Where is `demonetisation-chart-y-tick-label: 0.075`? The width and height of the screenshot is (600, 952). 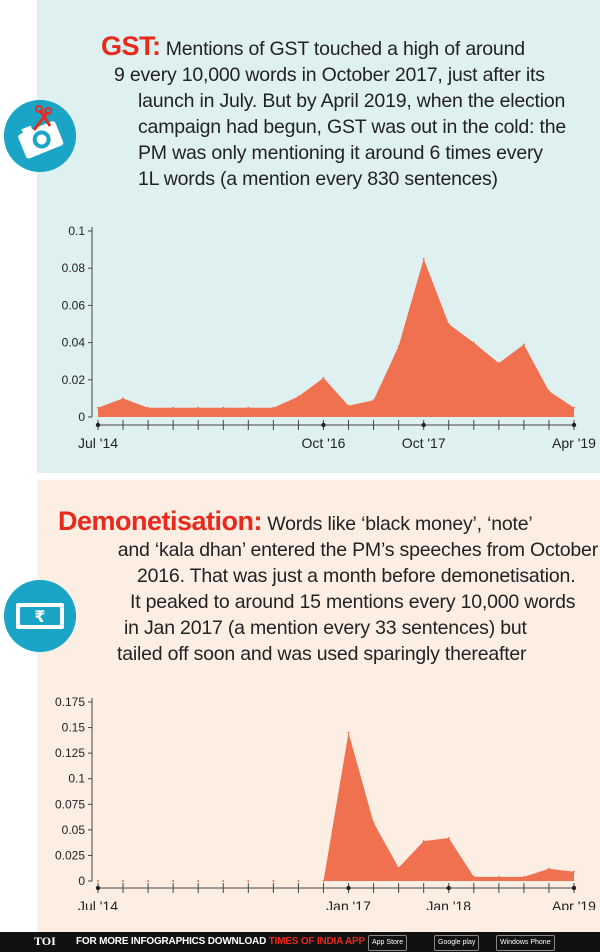
demonetisation-chart-y-tick-label: 0.075 is located at coordinates (70, 804).